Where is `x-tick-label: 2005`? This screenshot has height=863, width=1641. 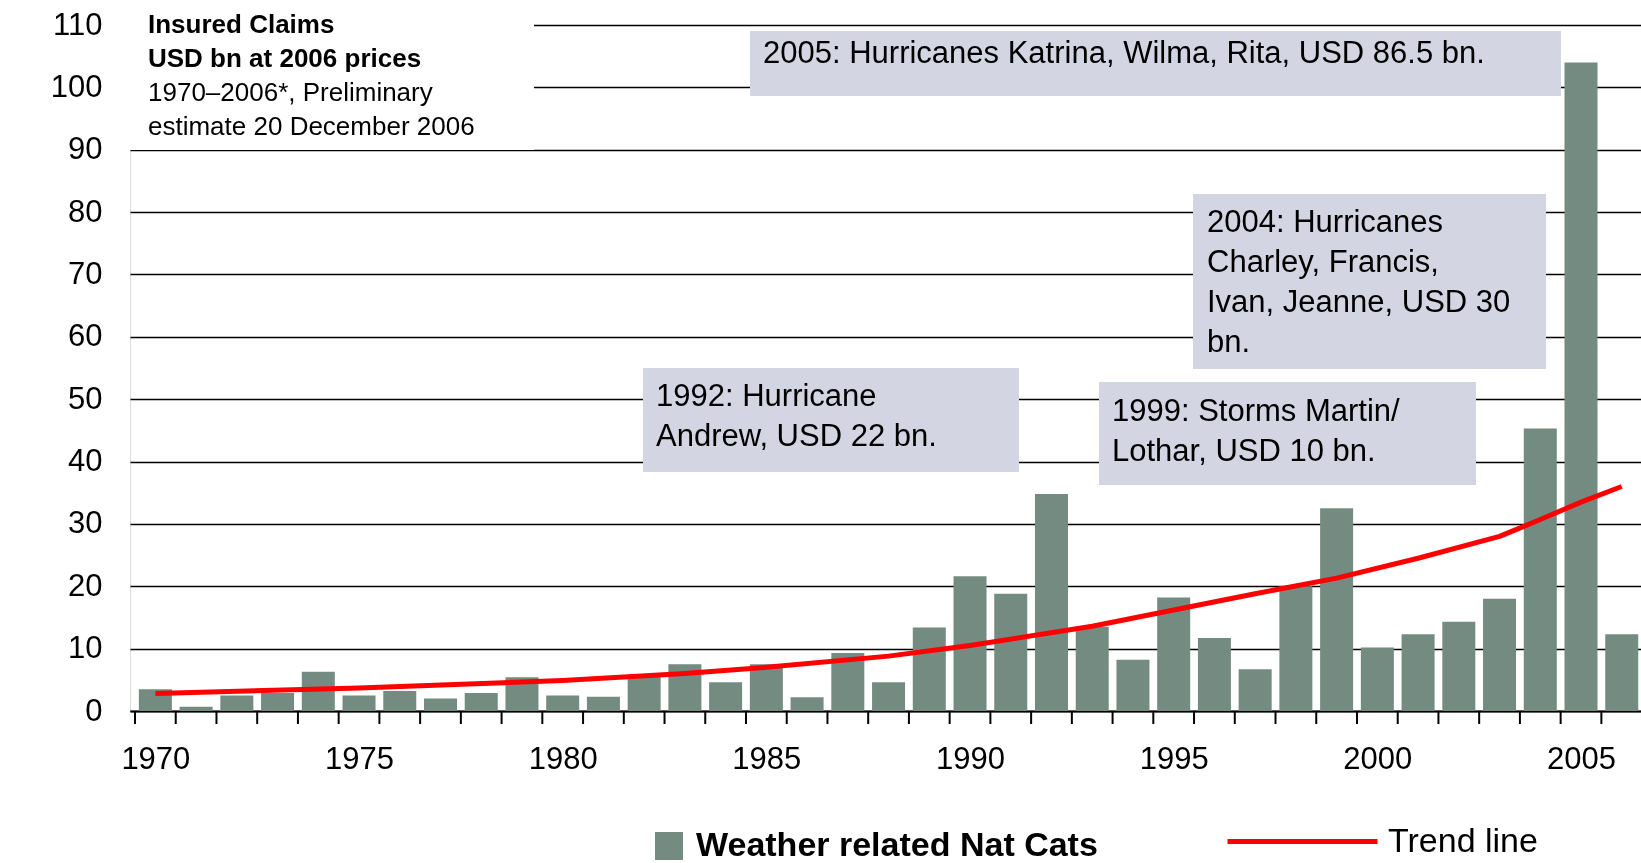 x-tick-label: 2005 is located at coordinates (1581, 758).